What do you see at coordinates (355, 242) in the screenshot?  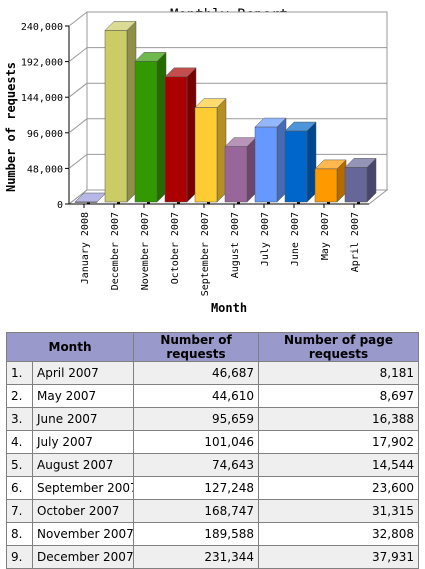 I see `x-tick-label: April 2007` at bounding box center [355, 242].